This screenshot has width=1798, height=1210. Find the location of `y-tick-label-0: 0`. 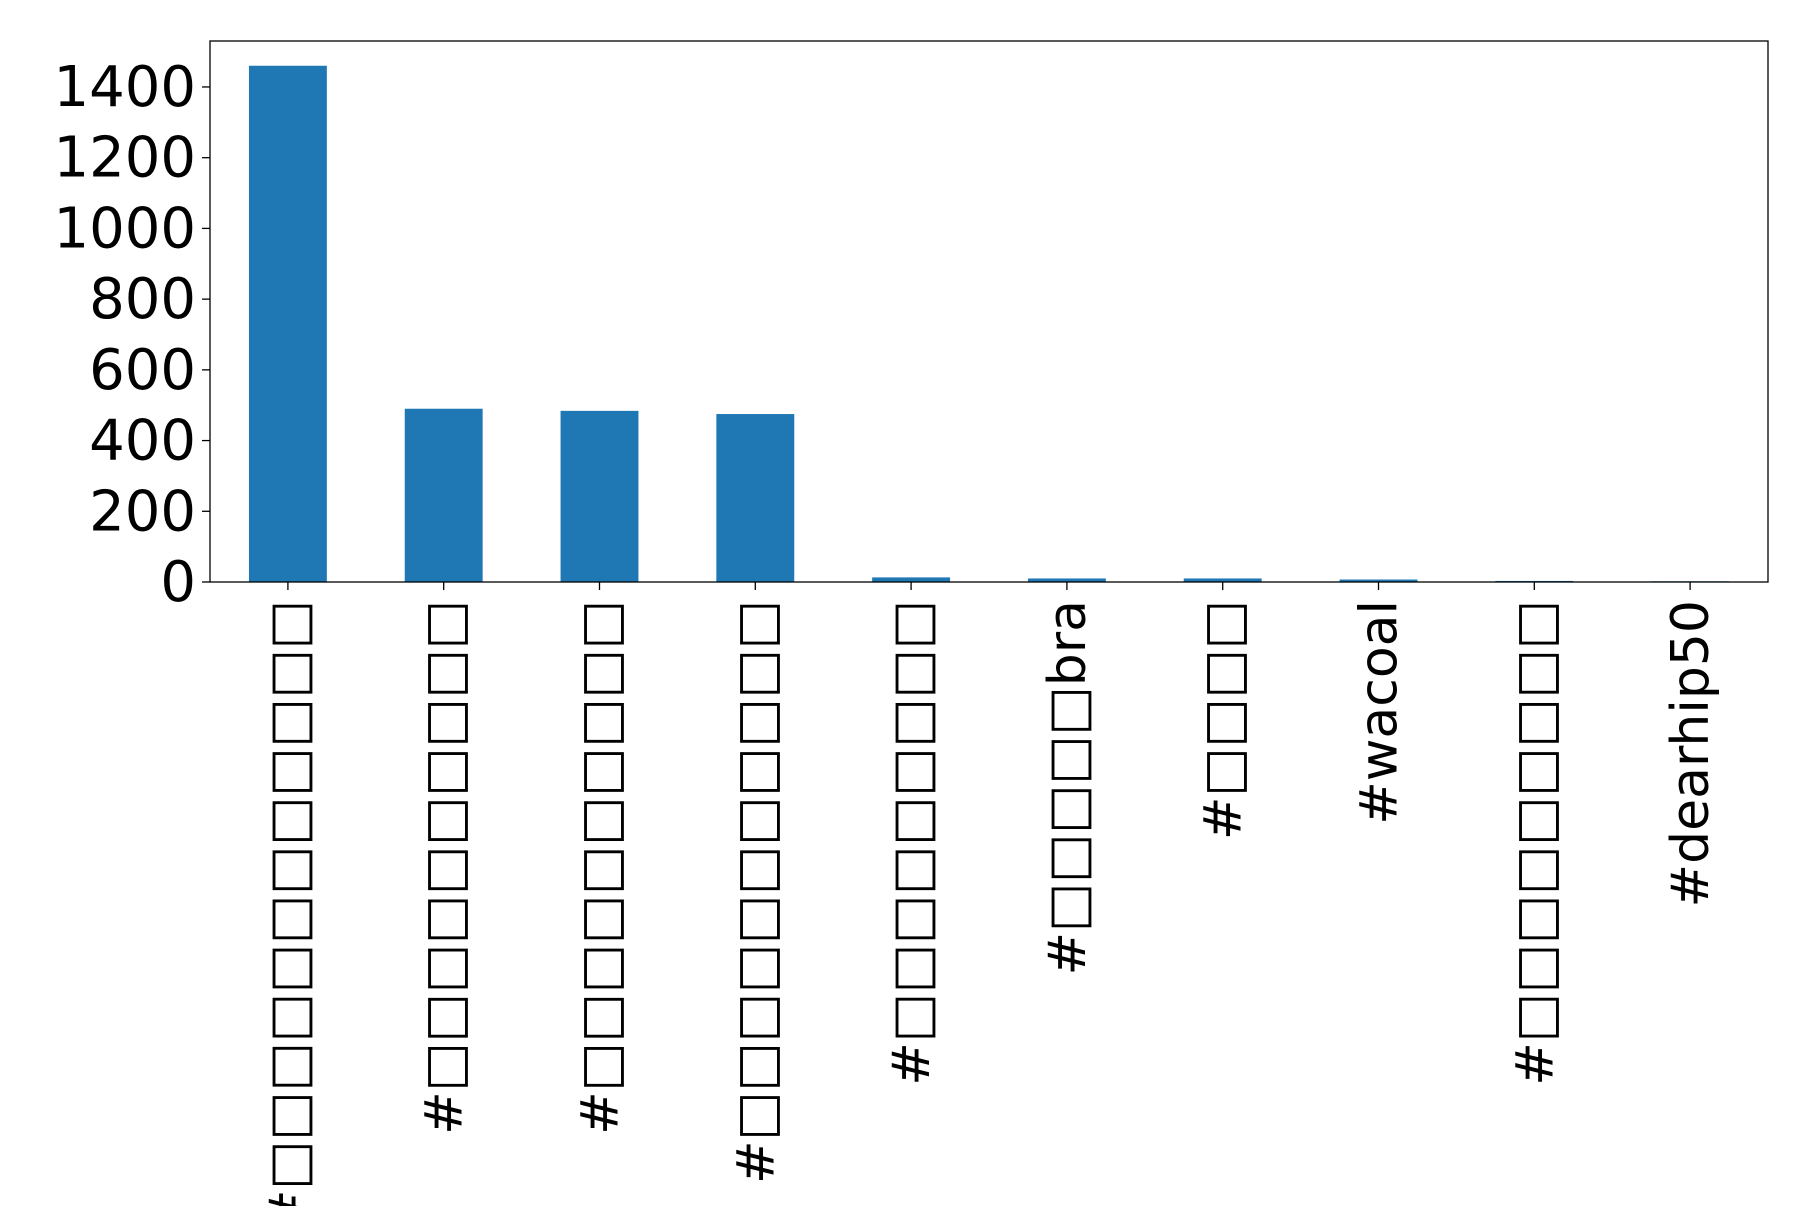

y-tick-label-0: 0 is located at coordinates (178, 582).